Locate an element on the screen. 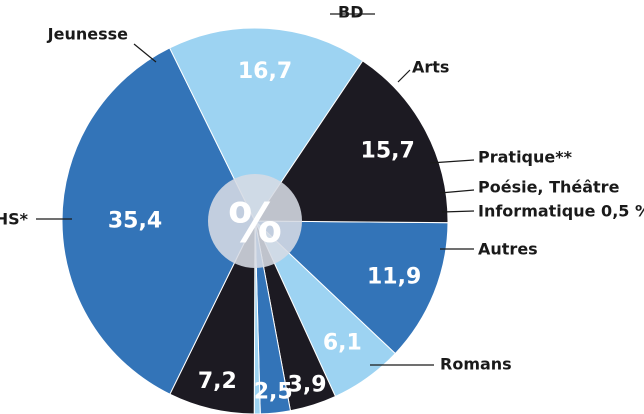 This screenshot has height=414, width=644. value-label-poesie-theatre: 2,5 is located at coordinates (273, 392).